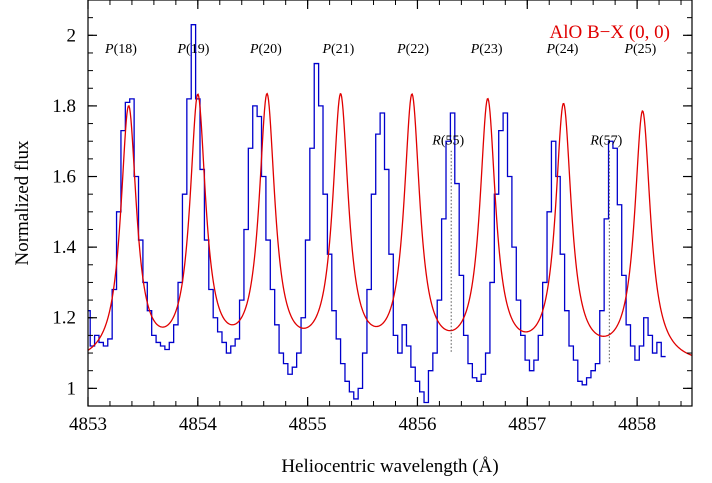 The width and height of the screenshot is (712, 483). Describe the element at coordinates (637, 424) in the screenshot. I see `x-tick-label: 4858` at that location.